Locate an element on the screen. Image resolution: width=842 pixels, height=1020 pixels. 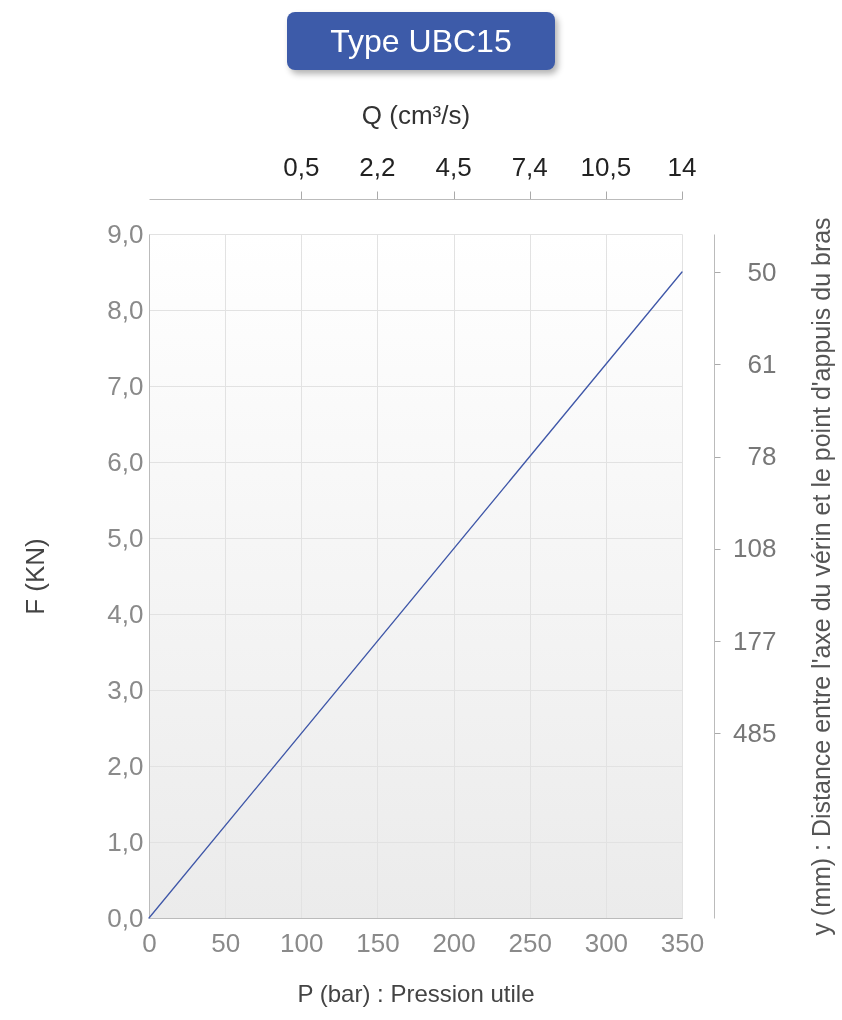
category-label: 177 is located at coordinates (755, 640).